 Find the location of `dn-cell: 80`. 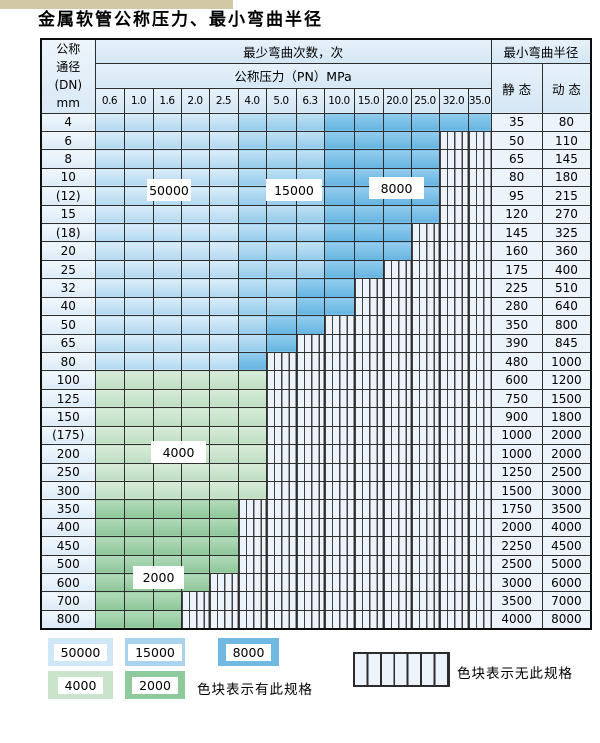

dn-cell: 80 is located at coordinates (68, 361).